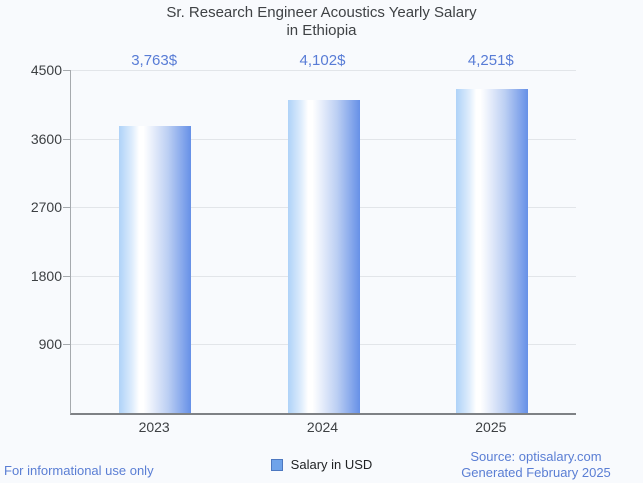  Describe the element at coordinates (154, 60) in the screenshot. I see `bar-value-label: 3,763$` at that location.